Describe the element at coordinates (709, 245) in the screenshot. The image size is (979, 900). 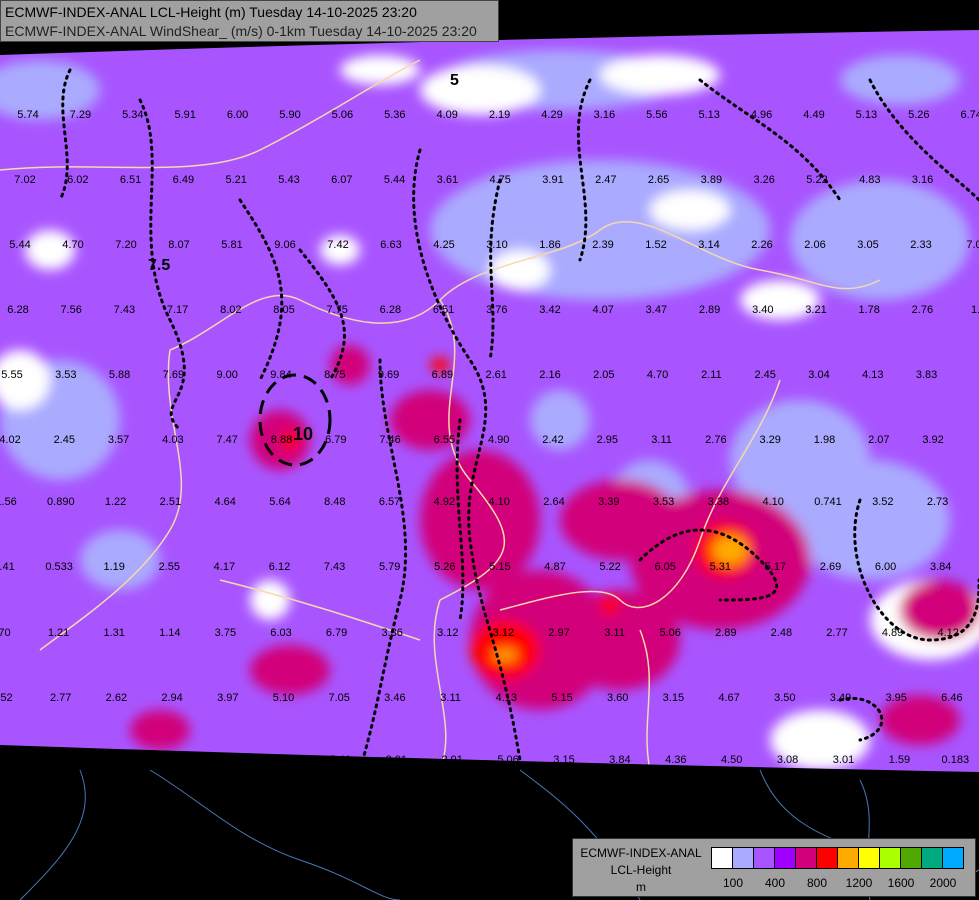
I see `grid-value: 3.14` at that location.